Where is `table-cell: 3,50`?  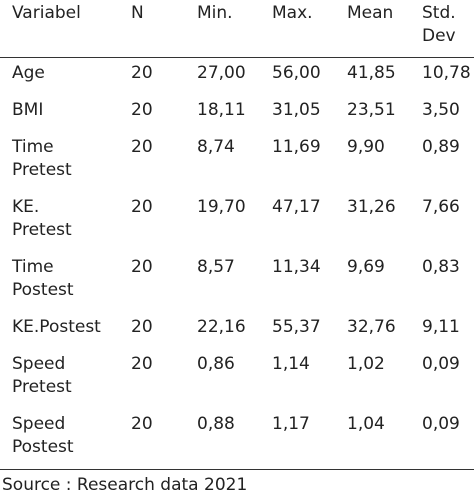 table-cell: 3,50 is located at coordinates (441, 110).